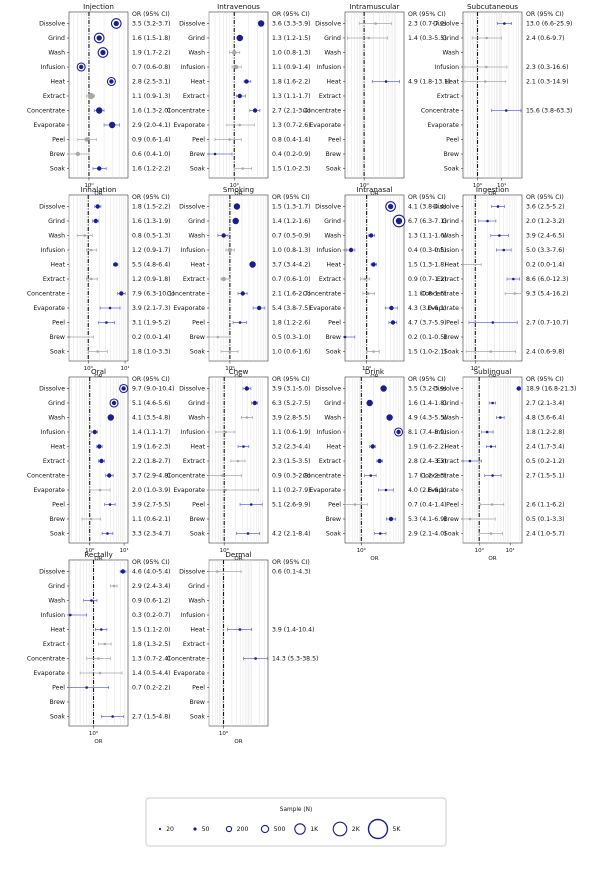  What do you see at coordinates (291, 337) in the screenshot?
I see `ci-text: 0.5 (0.3-1.0)` at bounding box center [291, 337].